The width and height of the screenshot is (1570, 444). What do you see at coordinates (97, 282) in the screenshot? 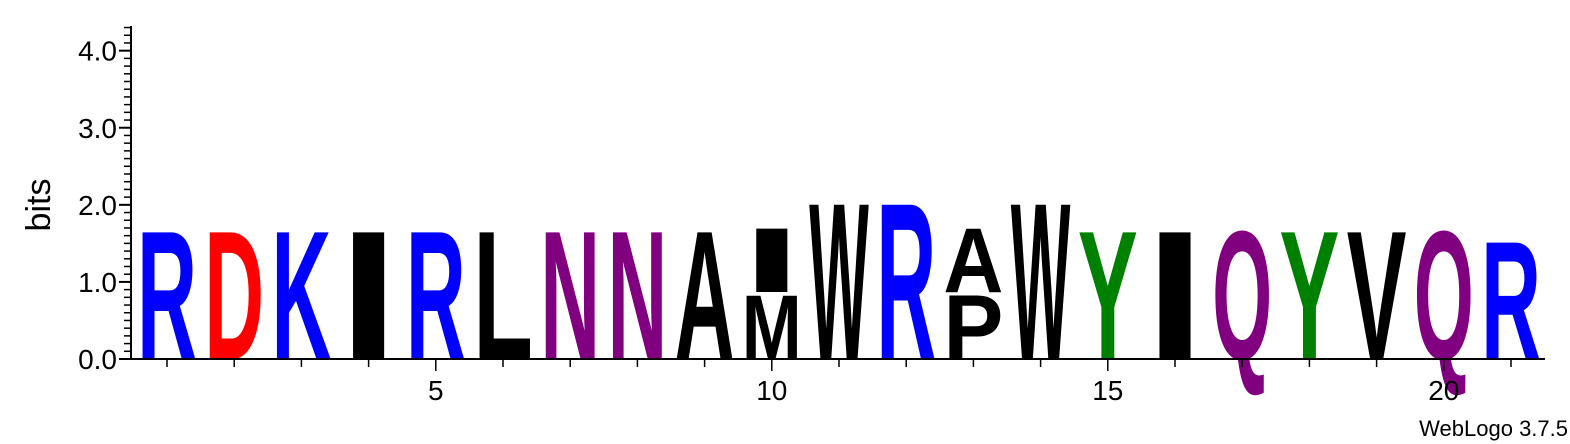
I see `y-tick-label: 1.0` at bounding box center [97, 282].